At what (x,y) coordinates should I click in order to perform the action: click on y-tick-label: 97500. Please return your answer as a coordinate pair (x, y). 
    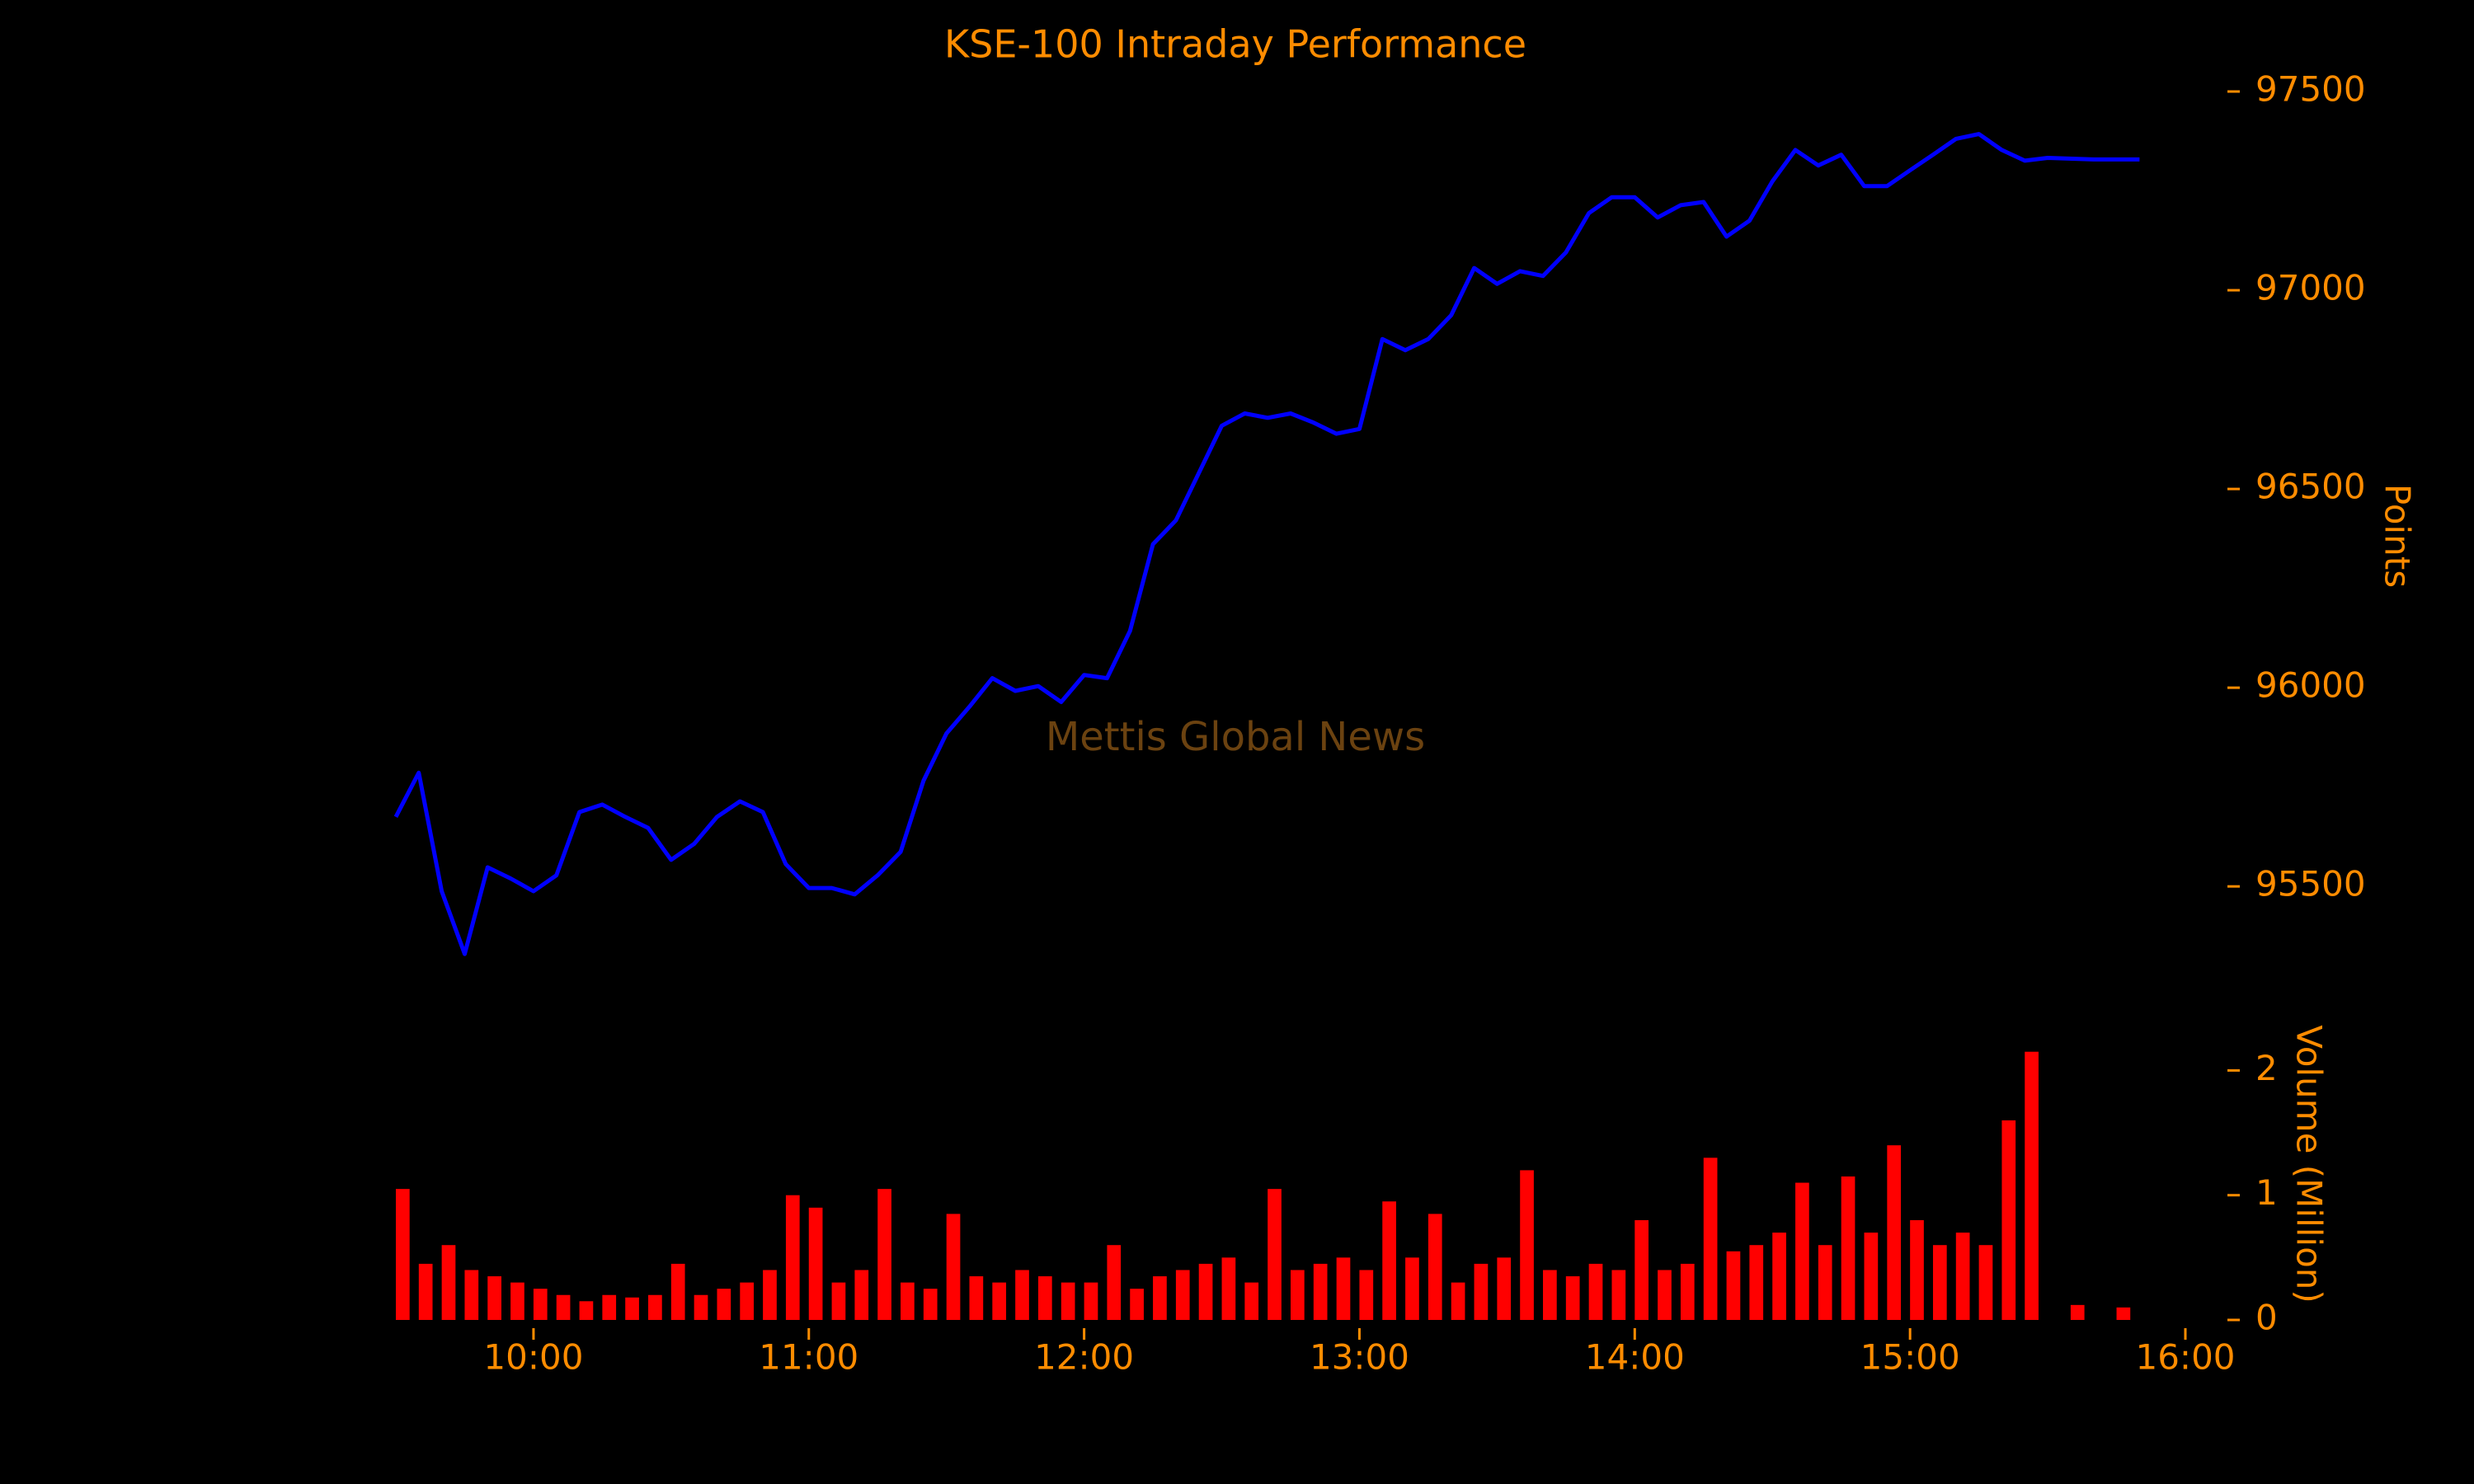
    Looking at the image, I should click on (2310, 89).